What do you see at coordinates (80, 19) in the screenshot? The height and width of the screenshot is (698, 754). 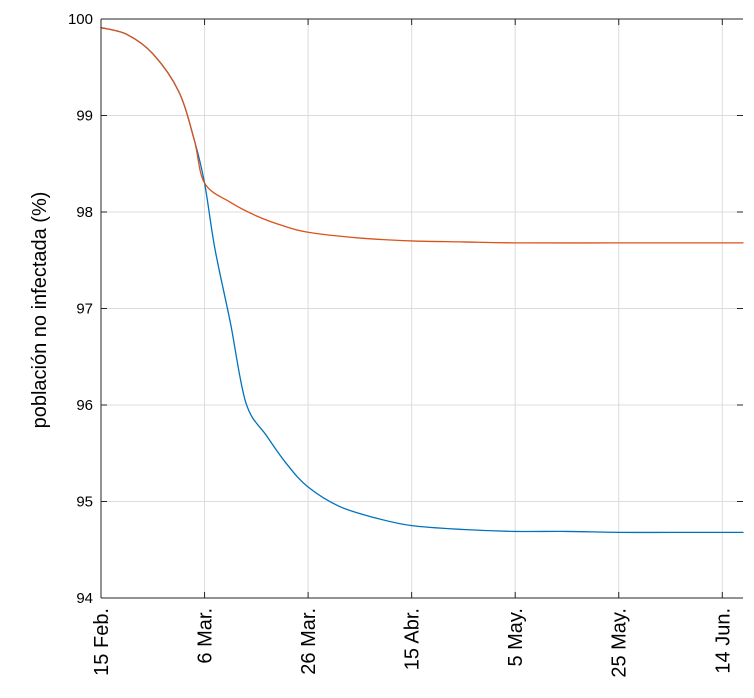 I see `y-tick-label: 100` at bounding box center [80, 19].